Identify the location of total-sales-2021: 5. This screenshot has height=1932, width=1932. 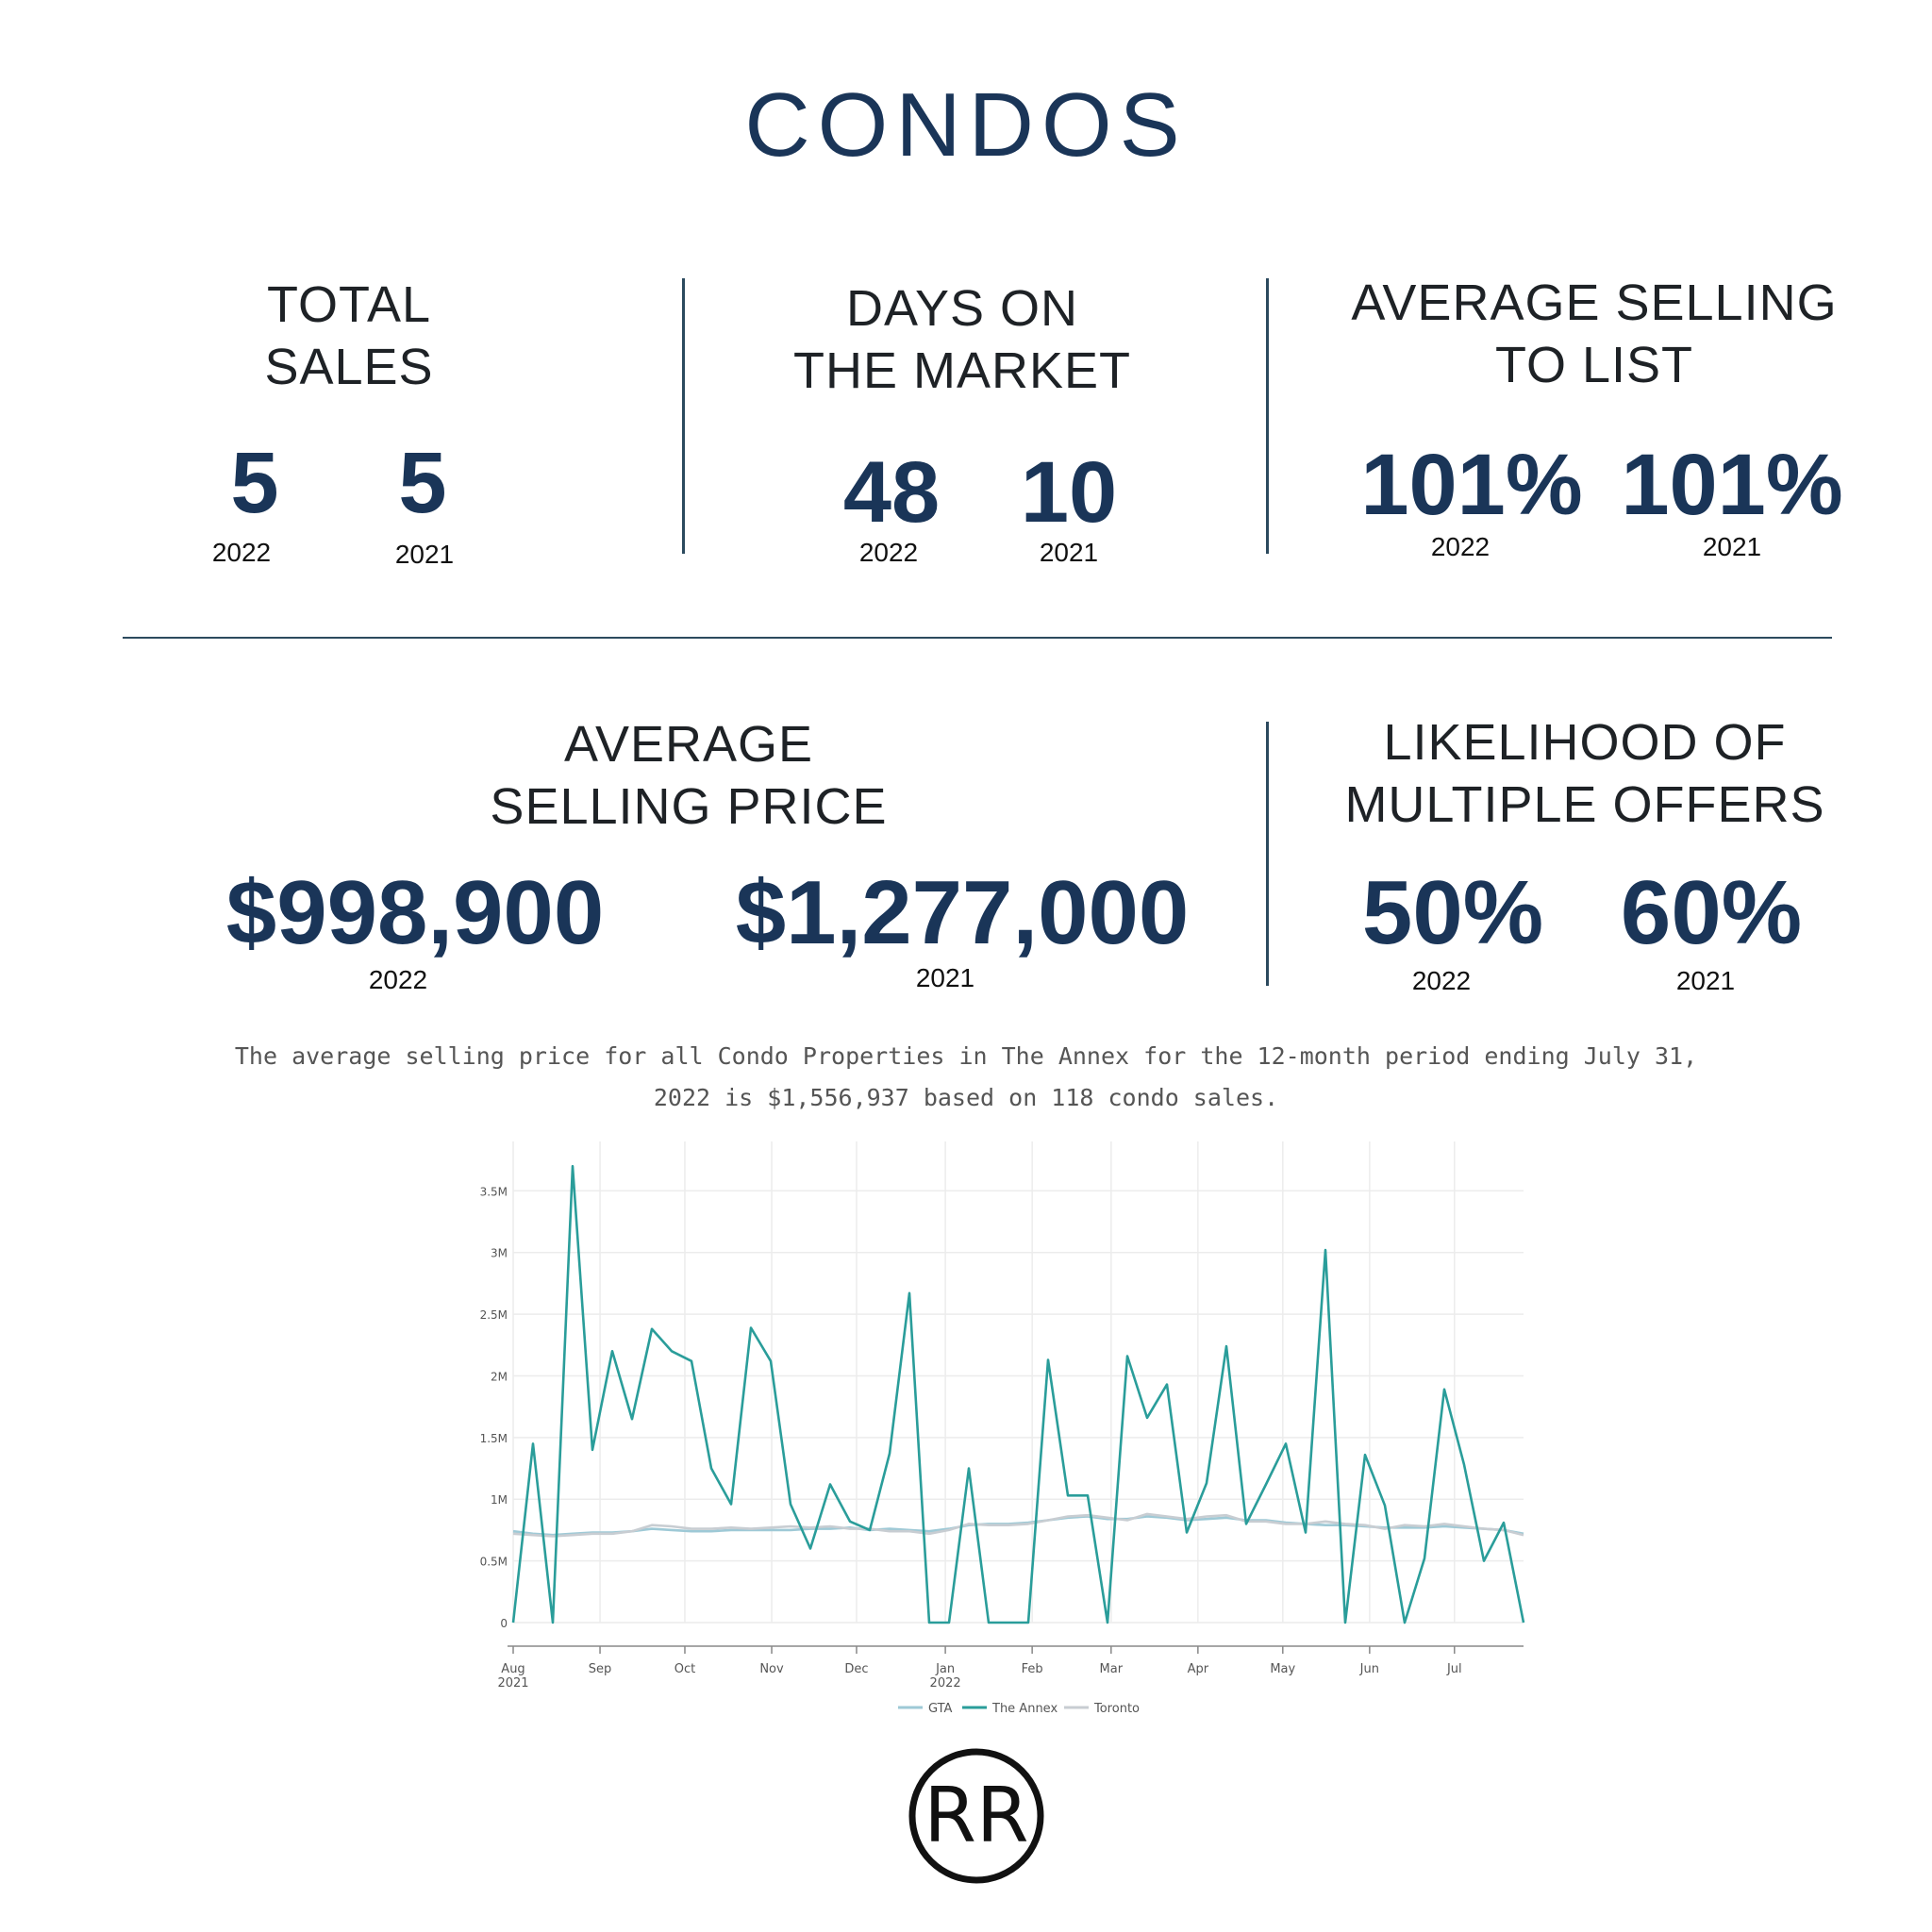
(423, 483).